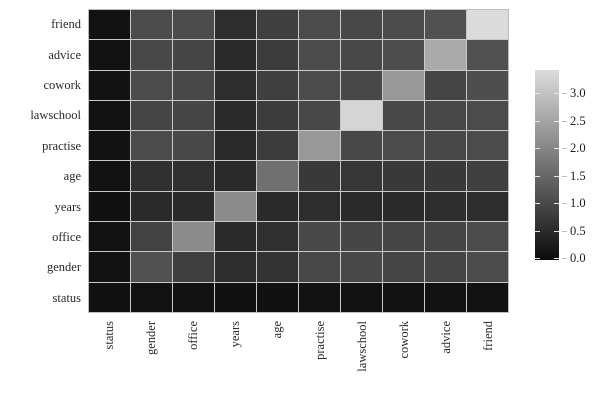  Describe the element at coordinates (109, 335) in the screenshot. I see `x-axis-label: status` at that location.